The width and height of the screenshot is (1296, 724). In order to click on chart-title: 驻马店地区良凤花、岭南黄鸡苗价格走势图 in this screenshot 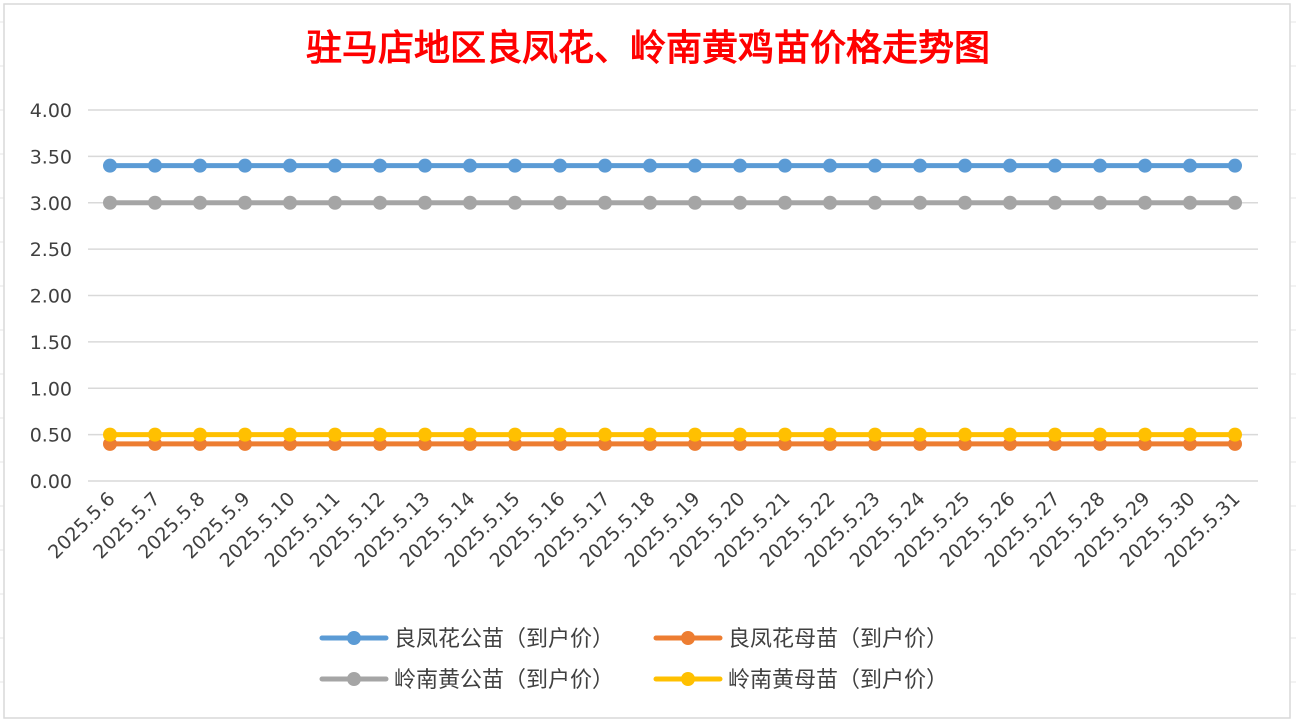, I will do `click(648, 48)`.